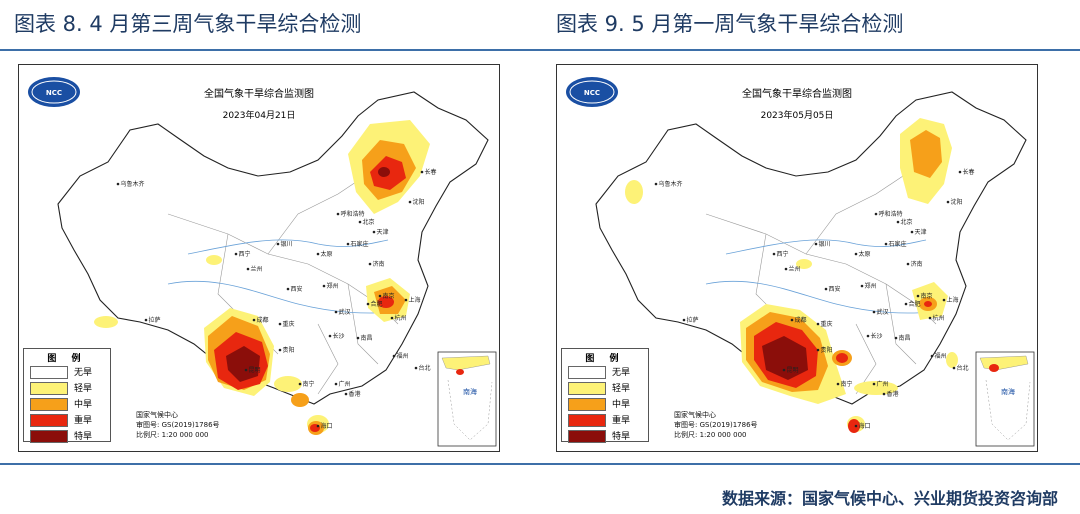 The image size is (1080, 514). What do you see at coordinates (783, 254) in the screenshot?
I see `city-label: 西宁` at bounding box center [783, 254].